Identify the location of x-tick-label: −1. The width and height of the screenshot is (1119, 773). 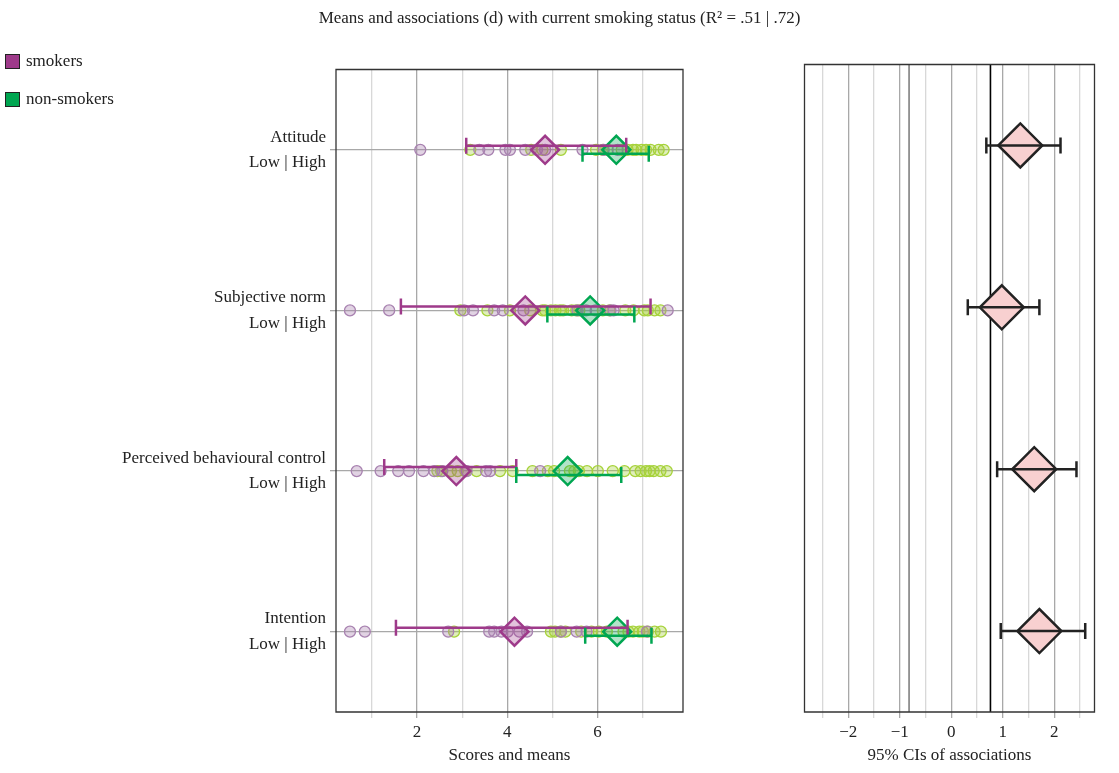
(899, 731).